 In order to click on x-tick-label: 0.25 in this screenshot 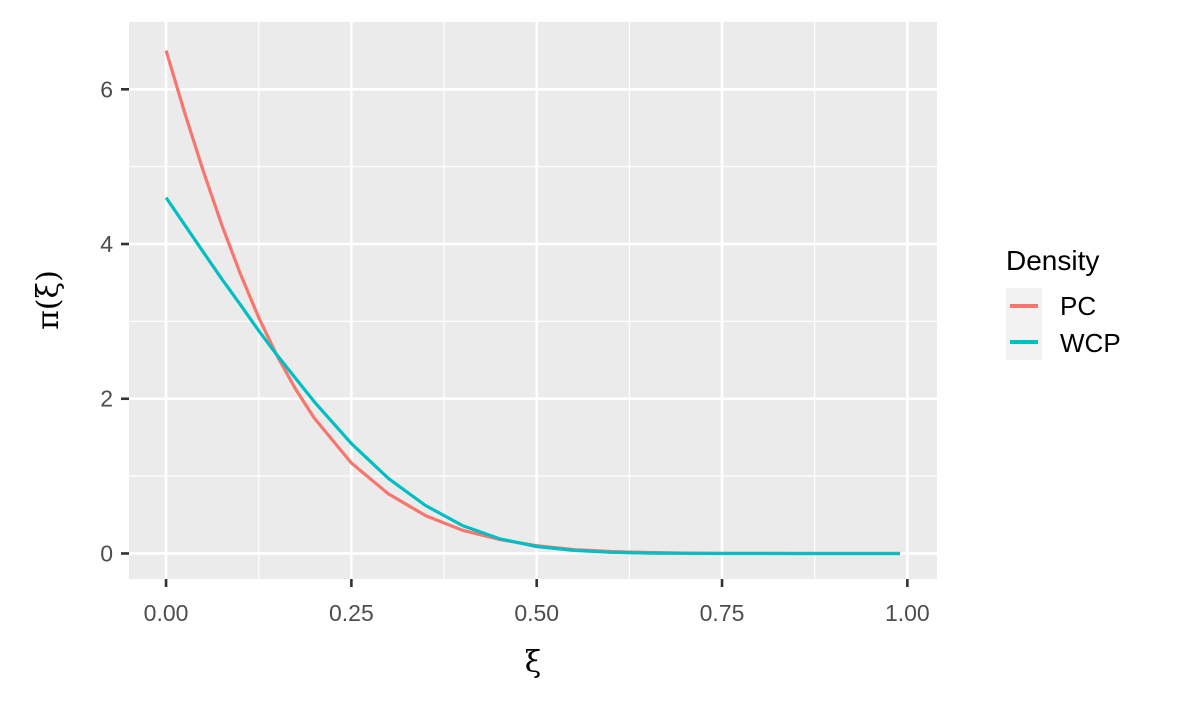, I will do `click(351, 613)`.